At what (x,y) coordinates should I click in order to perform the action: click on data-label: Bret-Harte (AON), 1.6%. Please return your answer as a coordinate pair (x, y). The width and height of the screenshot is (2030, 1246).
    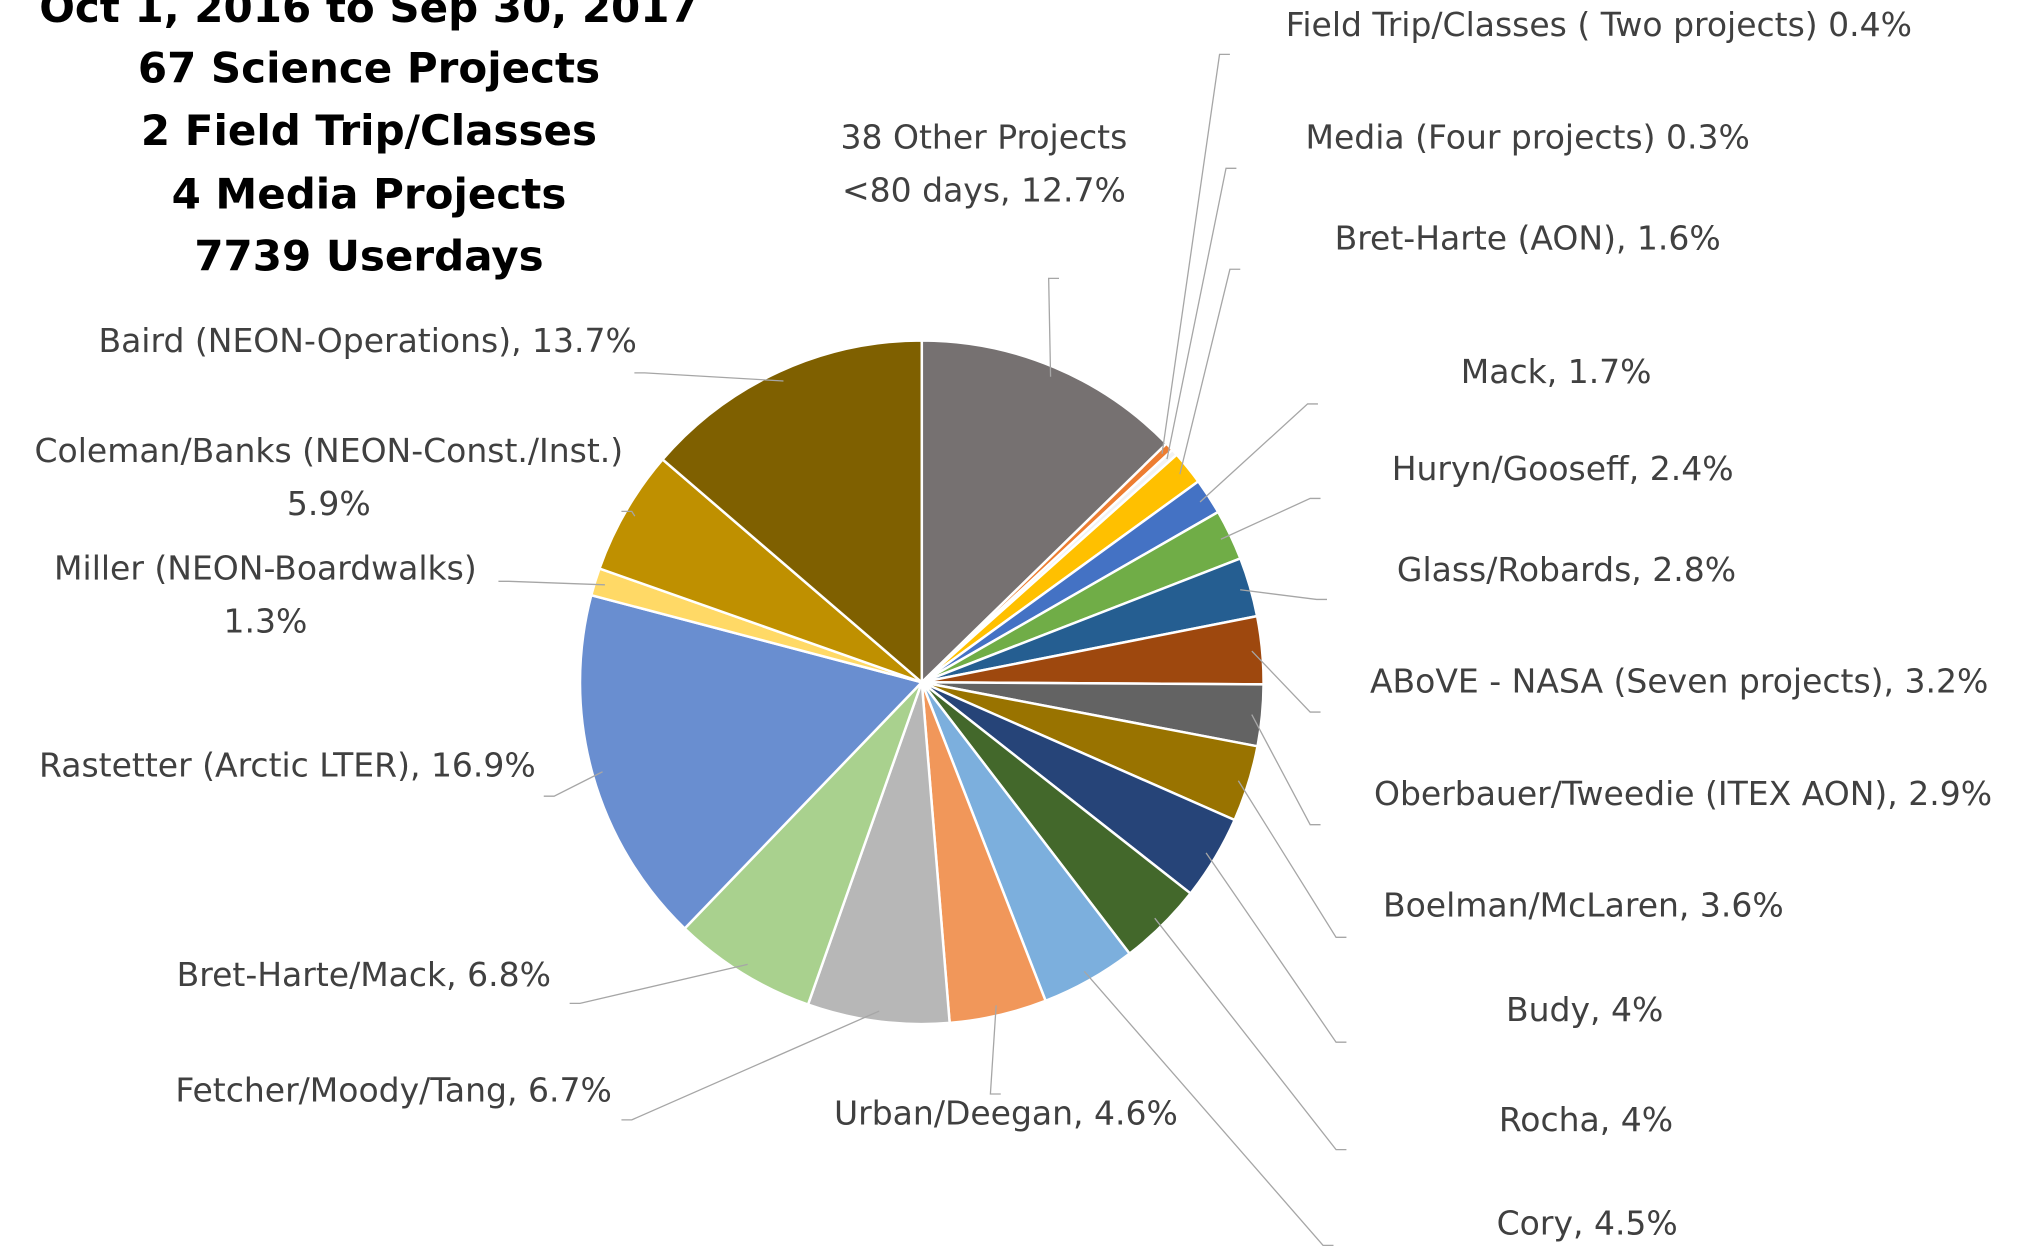
    Looking at the image, I should click on (1528, 237).